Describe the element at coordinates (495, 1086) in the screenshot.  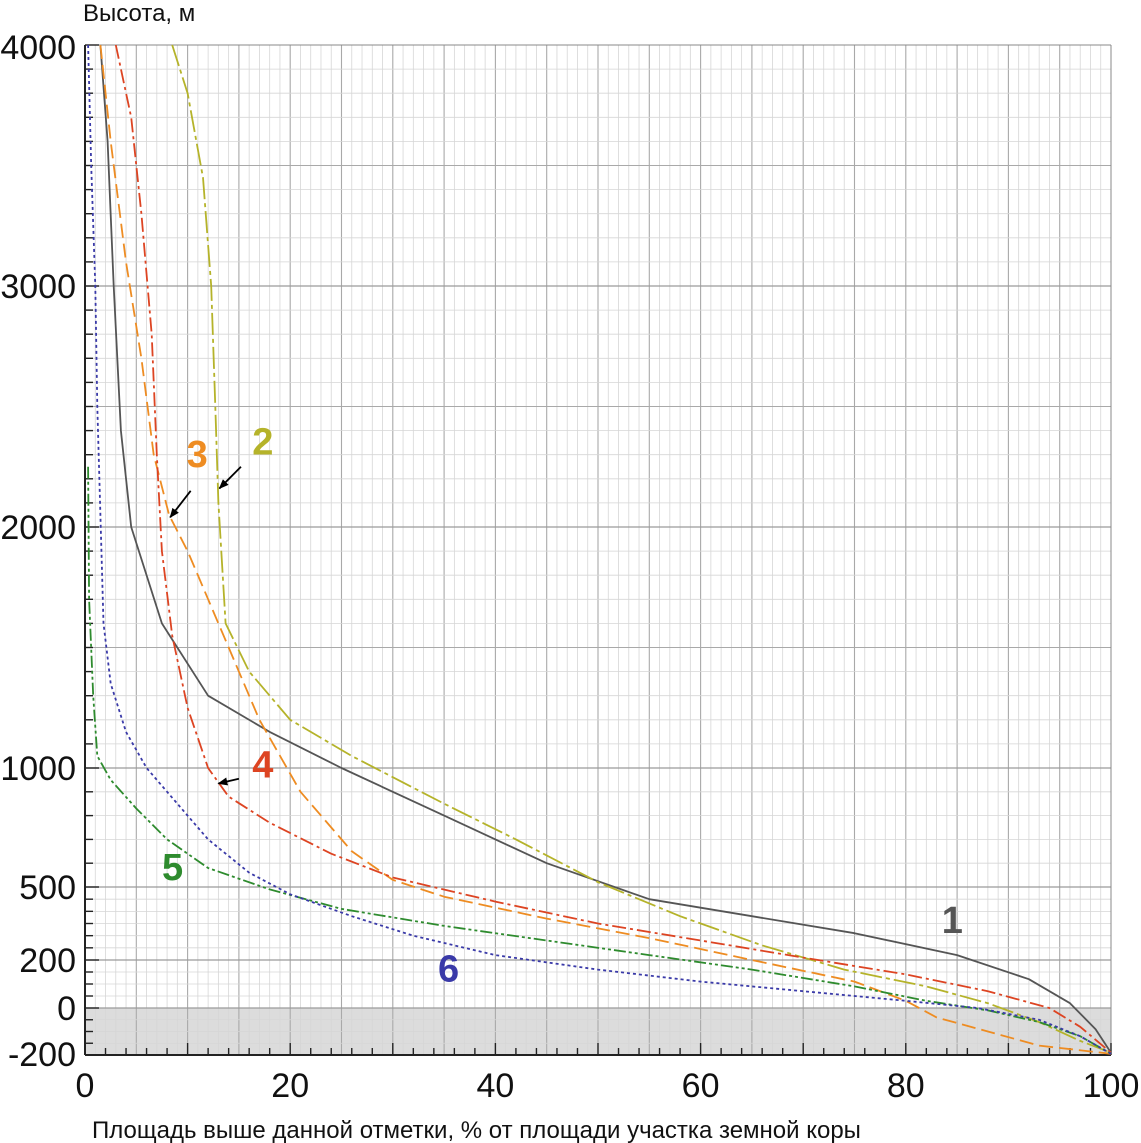
I see `x-tick-label: 40` at that location.